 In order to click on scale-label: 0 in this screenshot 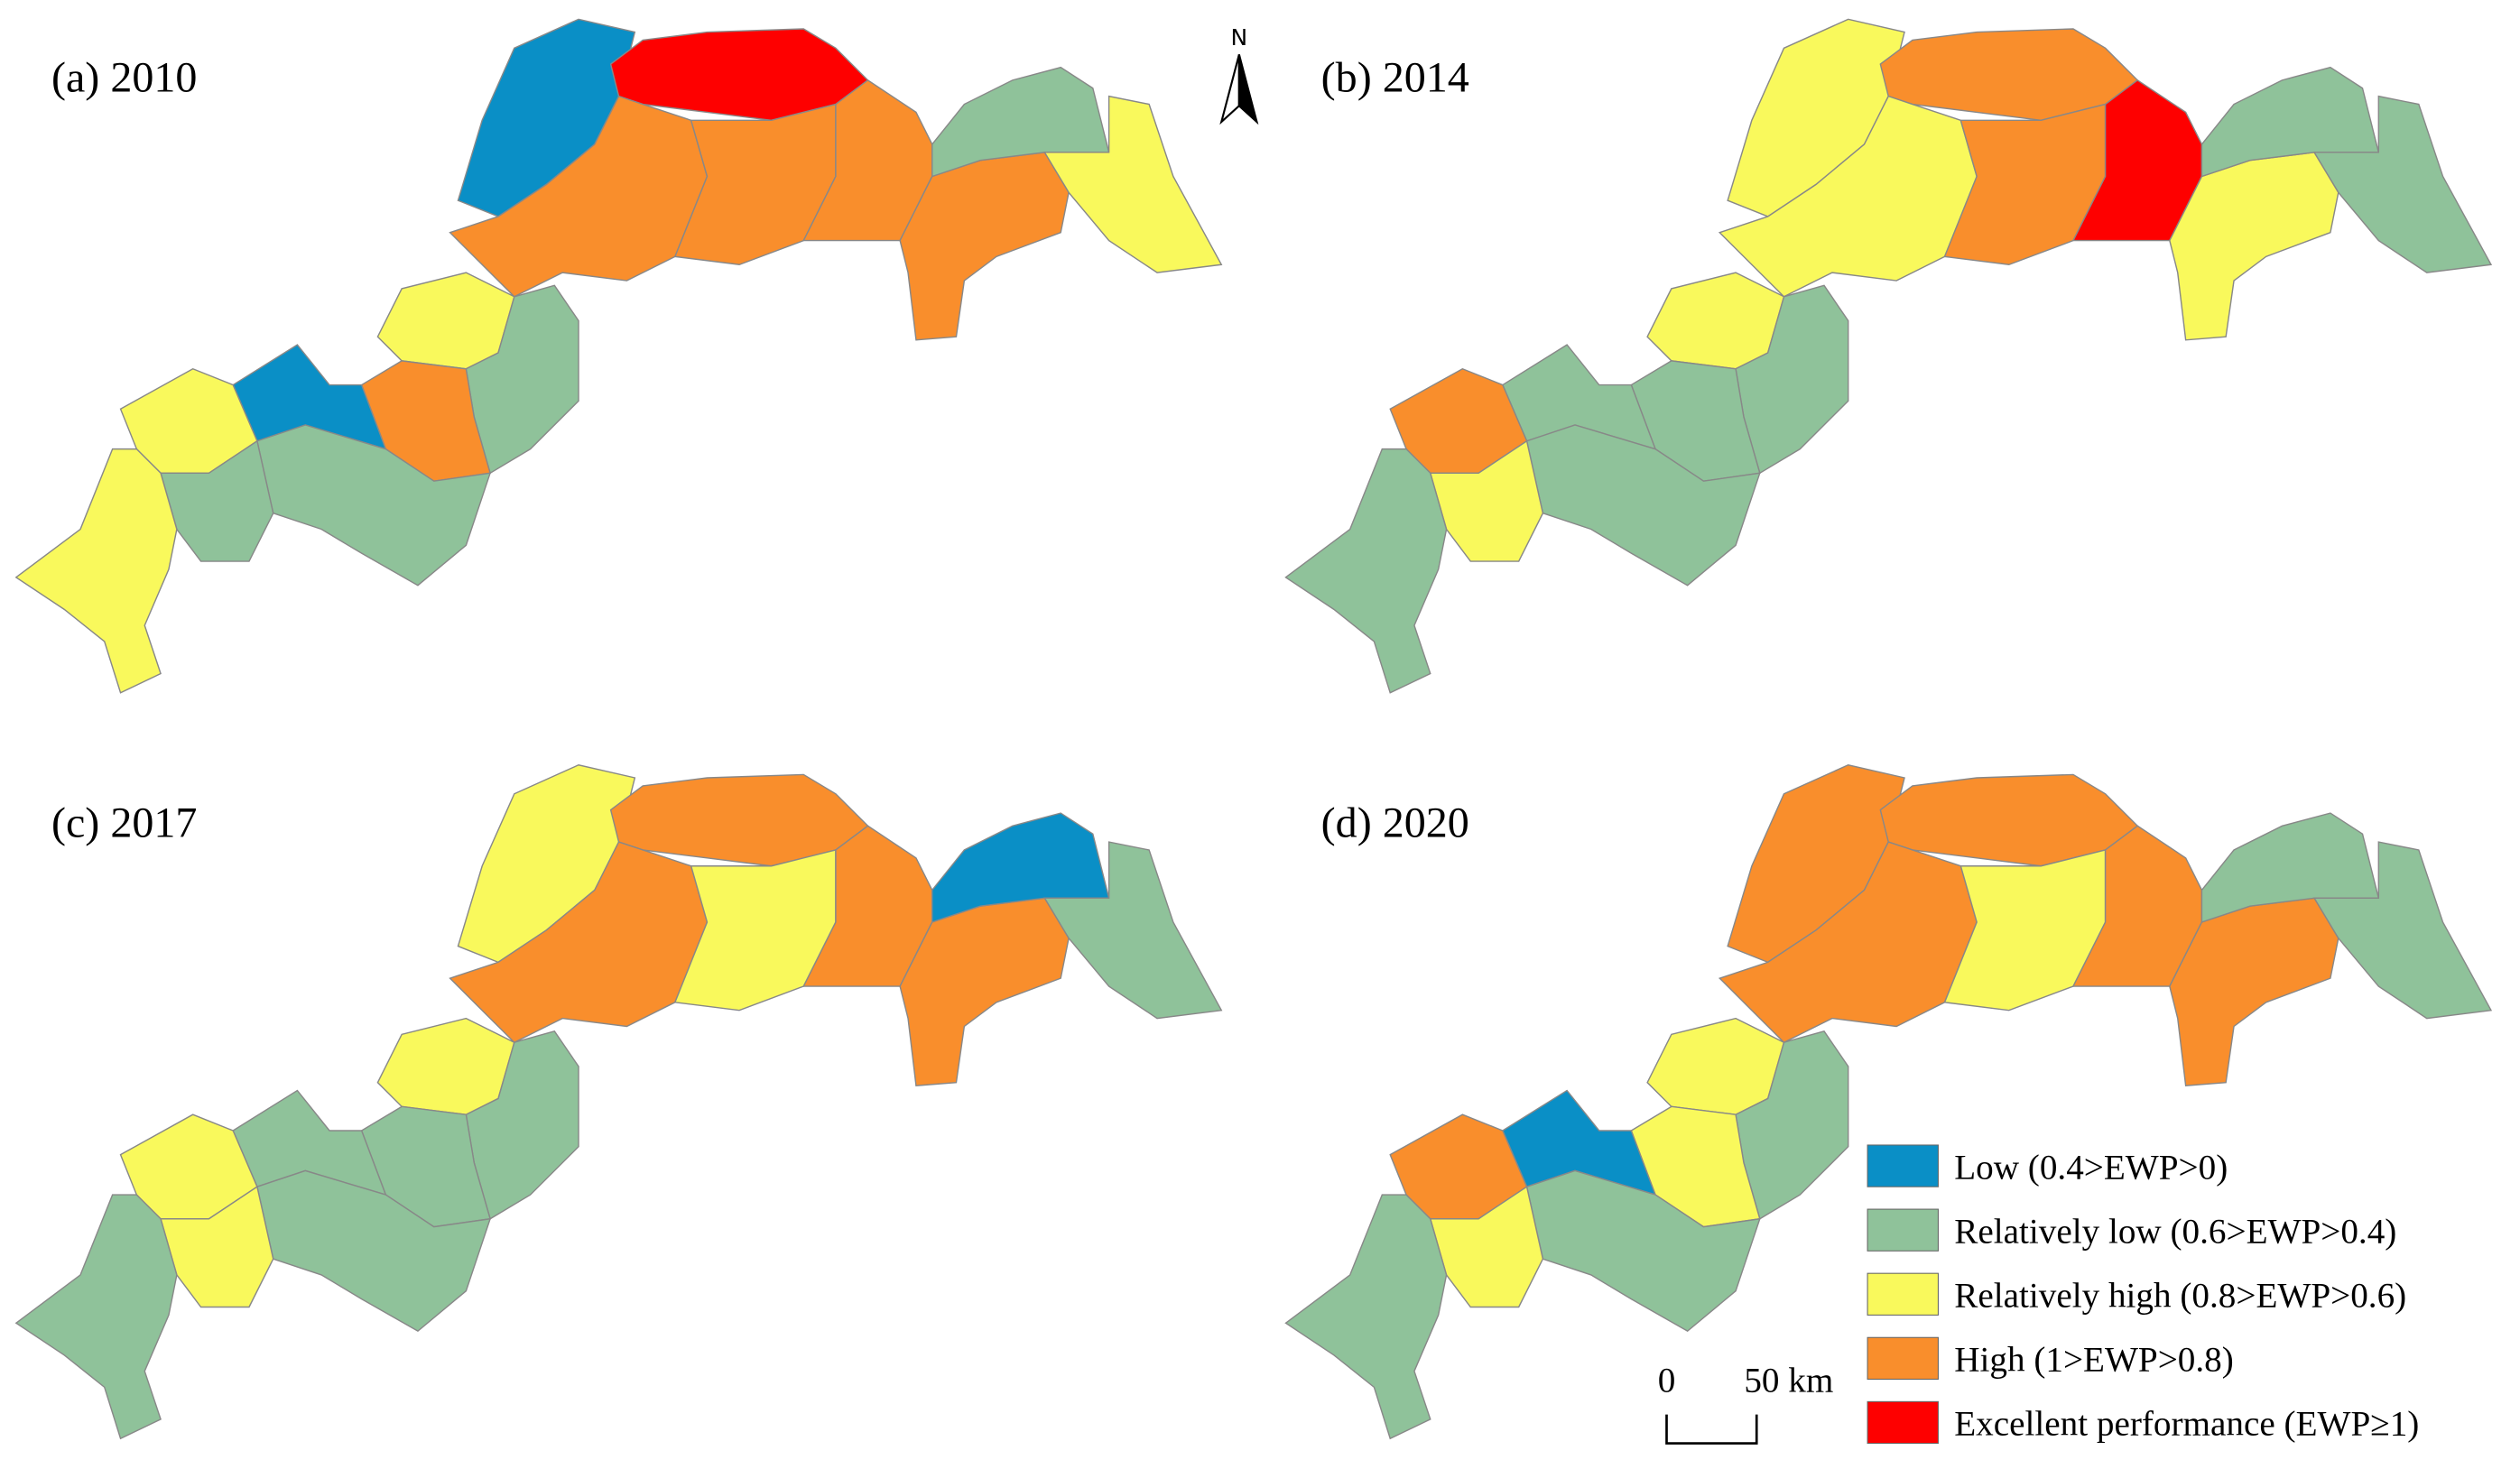, I will do `click(1667, 1381)`.